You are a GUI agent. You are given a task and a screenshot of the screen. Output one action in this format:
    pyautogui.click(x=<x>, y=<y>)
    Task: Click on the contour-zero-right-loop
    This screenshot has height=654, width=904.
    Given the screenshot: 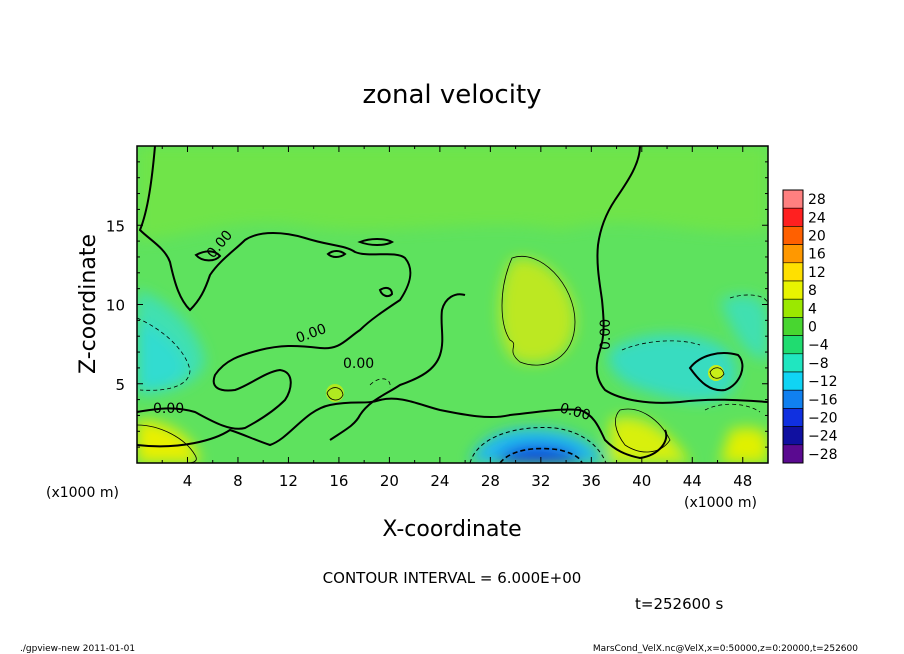 What is the action you would take?
    pyautogui.click(x=716, y=372)
    